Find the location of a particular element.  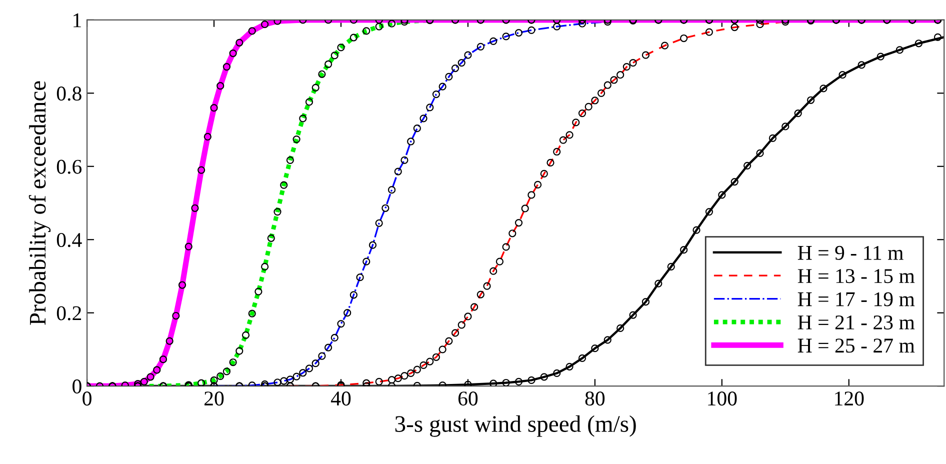

x-axis-title: 3-s gust wind speed (m/s) is located at coordinates (515, 426).